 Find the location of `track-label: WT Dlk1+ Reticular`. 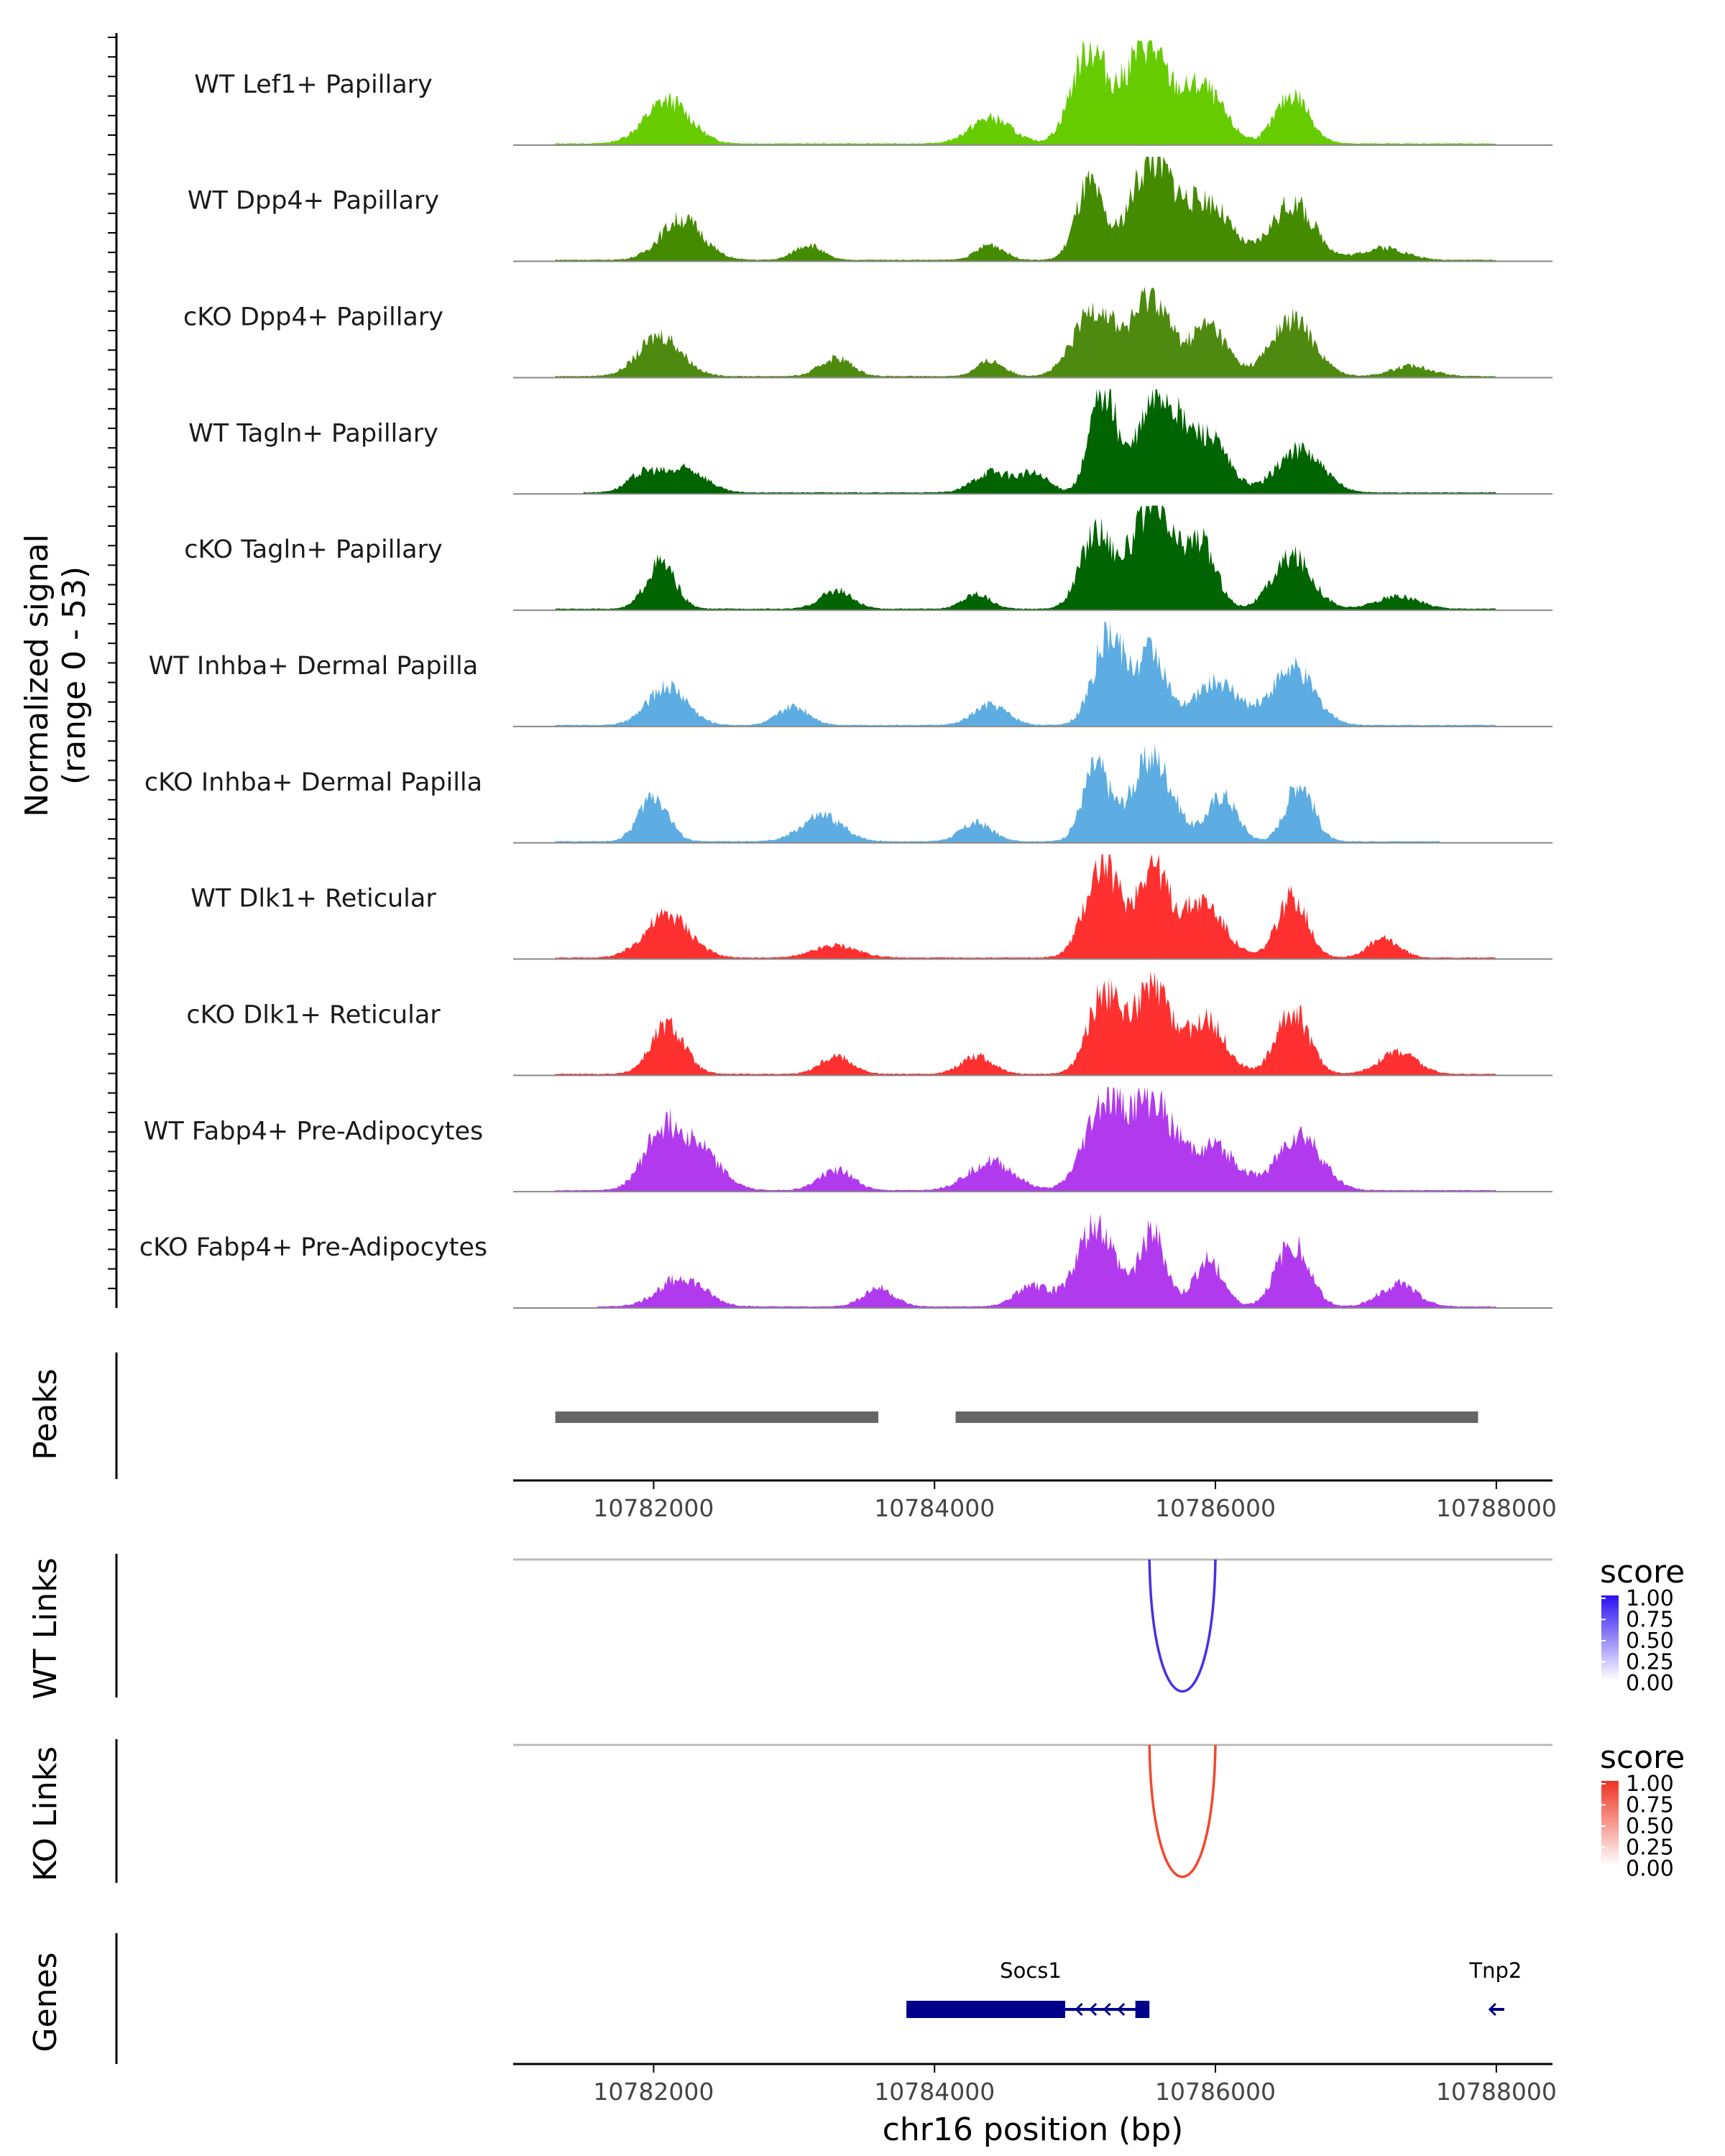

track-label: WT Dlk1+ Reticular is located at coordinates (313, 899).